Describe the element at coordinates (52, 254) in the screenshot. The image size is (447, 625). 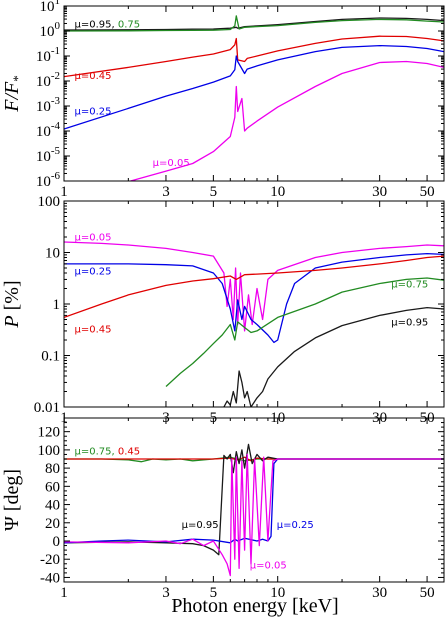
I see `y-tick-label: 10` at that location.